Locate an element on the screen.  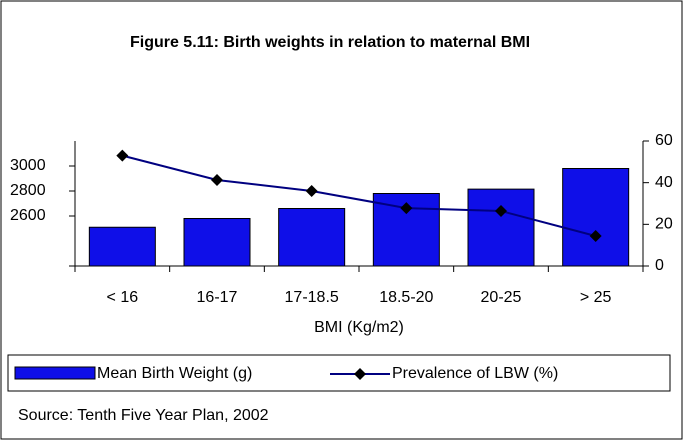
legend-label: Mean Birth Weight (g) is located at coordinates (174, 373).